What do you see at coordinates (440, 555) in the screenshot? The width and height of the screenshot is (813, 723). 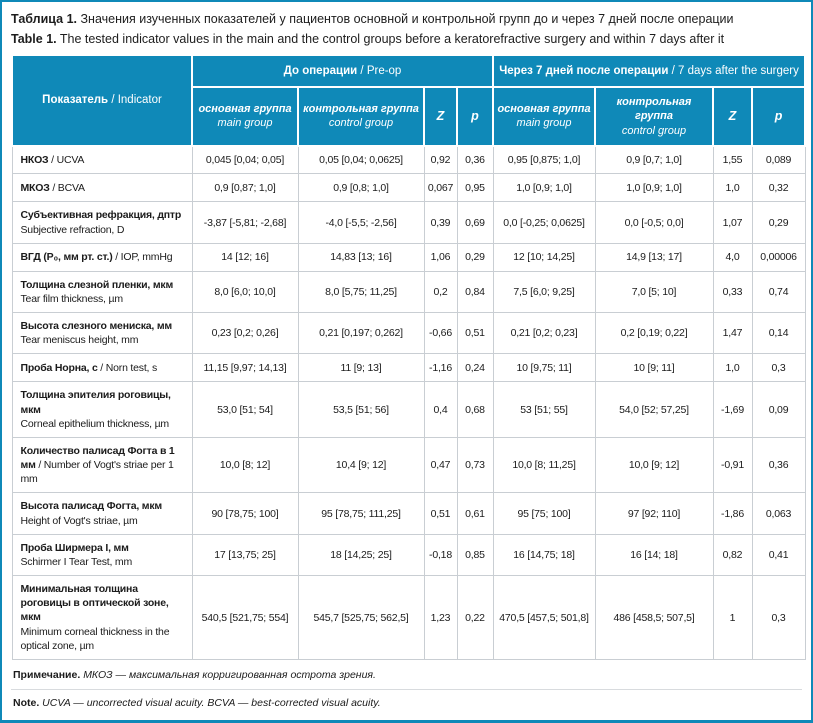 I see `value-cell-preop-z: -0,18` at bounding box center [440, 555].